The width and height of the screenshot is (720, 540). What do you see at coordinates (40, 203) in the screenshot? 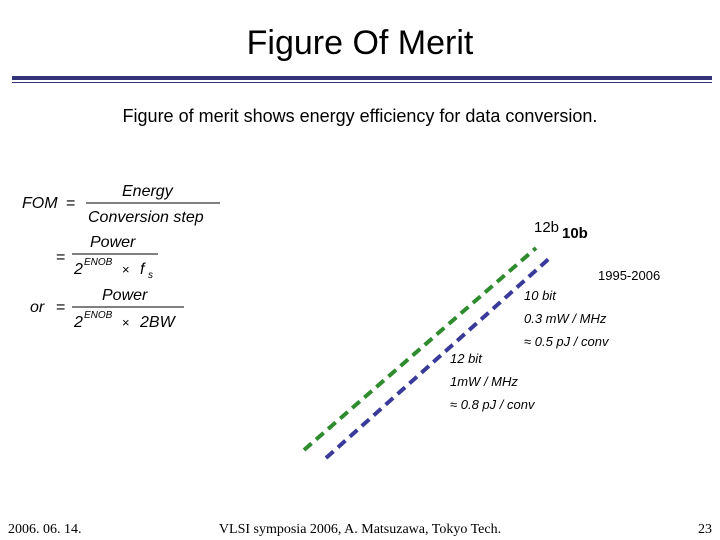
I see `formula-fom-label: FOM` at bounding box center [40, 203].